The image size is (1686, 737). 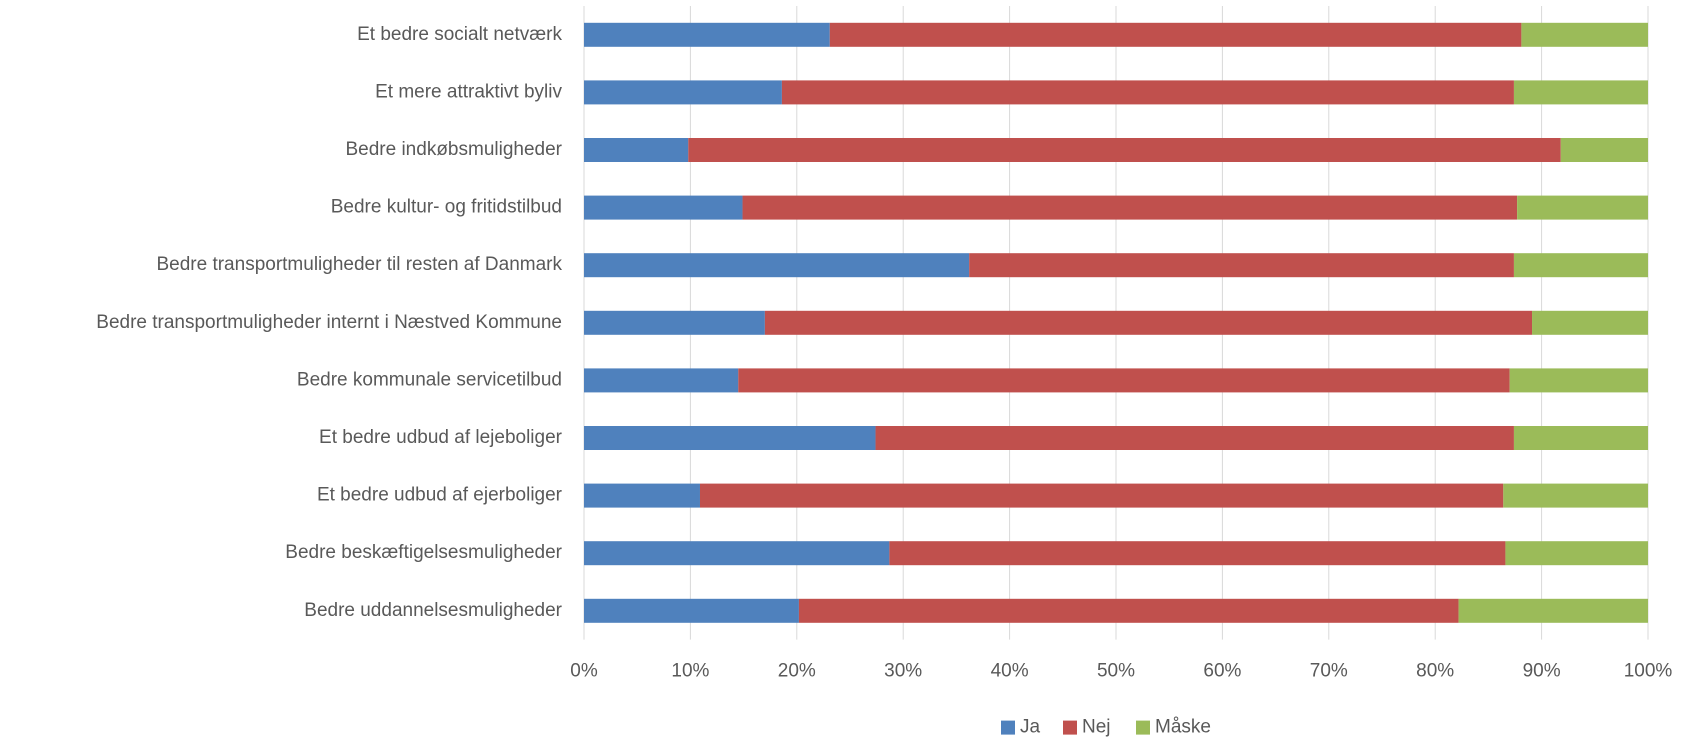 I want to click on y-tick-label: Bedre uddannelsesmuligheder, so click(x=433, y=610).